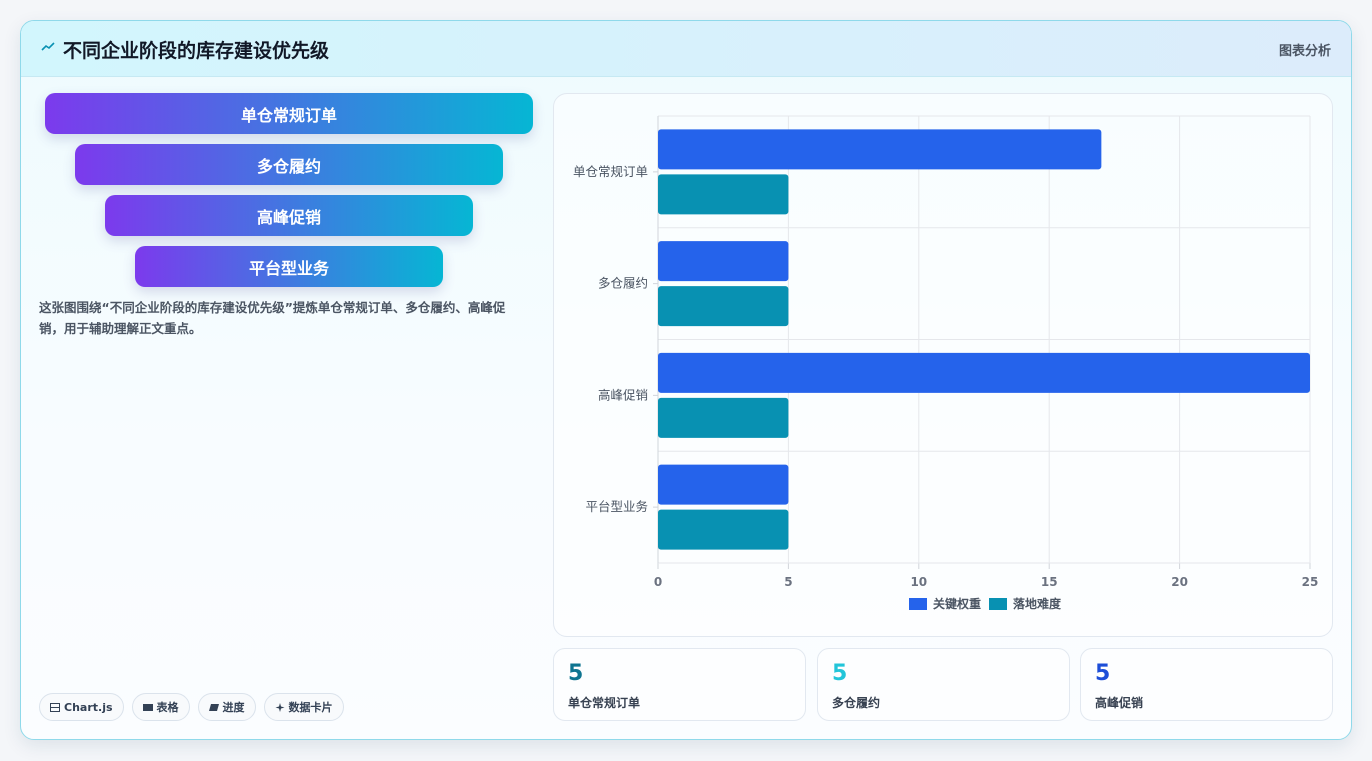 The height and width of the screenshot is (761, 1372). What do you see at coordinates (213, 707) in the screenshot?
I see `progress-icon` at bounding box center [213, 707].